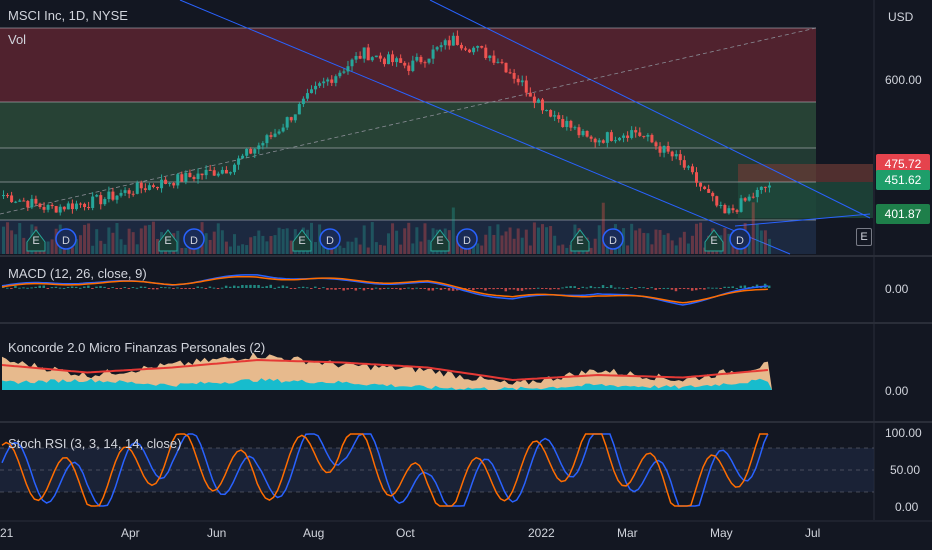 The height and width of the screenshot is (550, 932). Describe the element at coordinates (217, 533) in the screenshot. I see `time-tick-label: Jun` at that location.